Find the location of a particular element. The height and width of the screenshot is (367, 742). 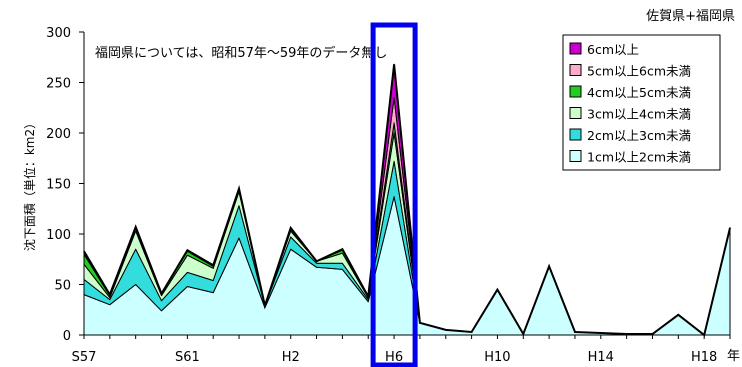

highlight-box is located at coordinates (394, 194).